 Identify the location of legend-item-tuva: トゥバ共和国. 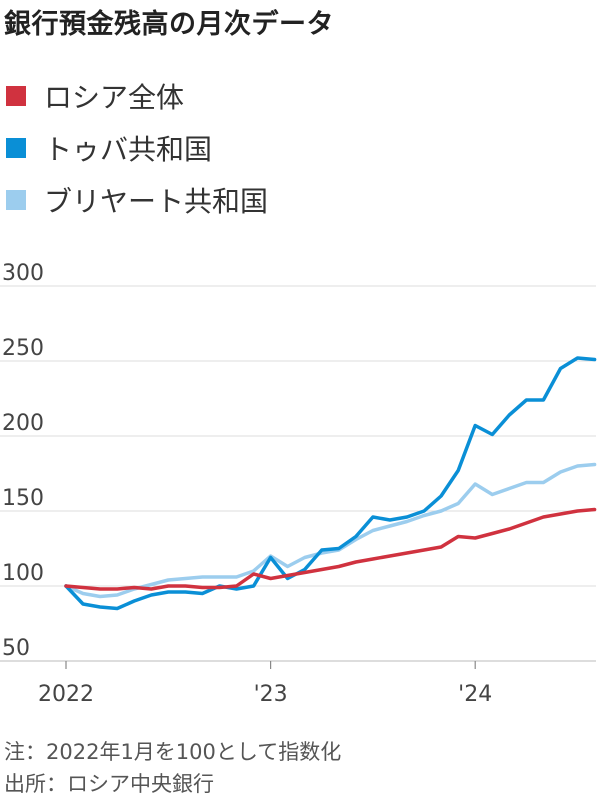
(137, 148).